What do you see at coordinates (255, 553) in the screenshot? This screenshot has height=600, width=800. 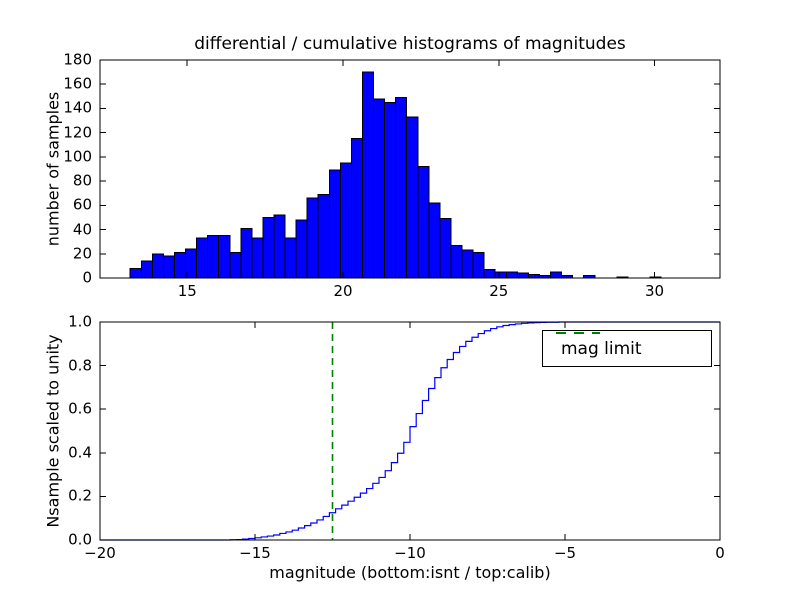 I see `x-tick-label: −15` at bounding box center [255, 553].